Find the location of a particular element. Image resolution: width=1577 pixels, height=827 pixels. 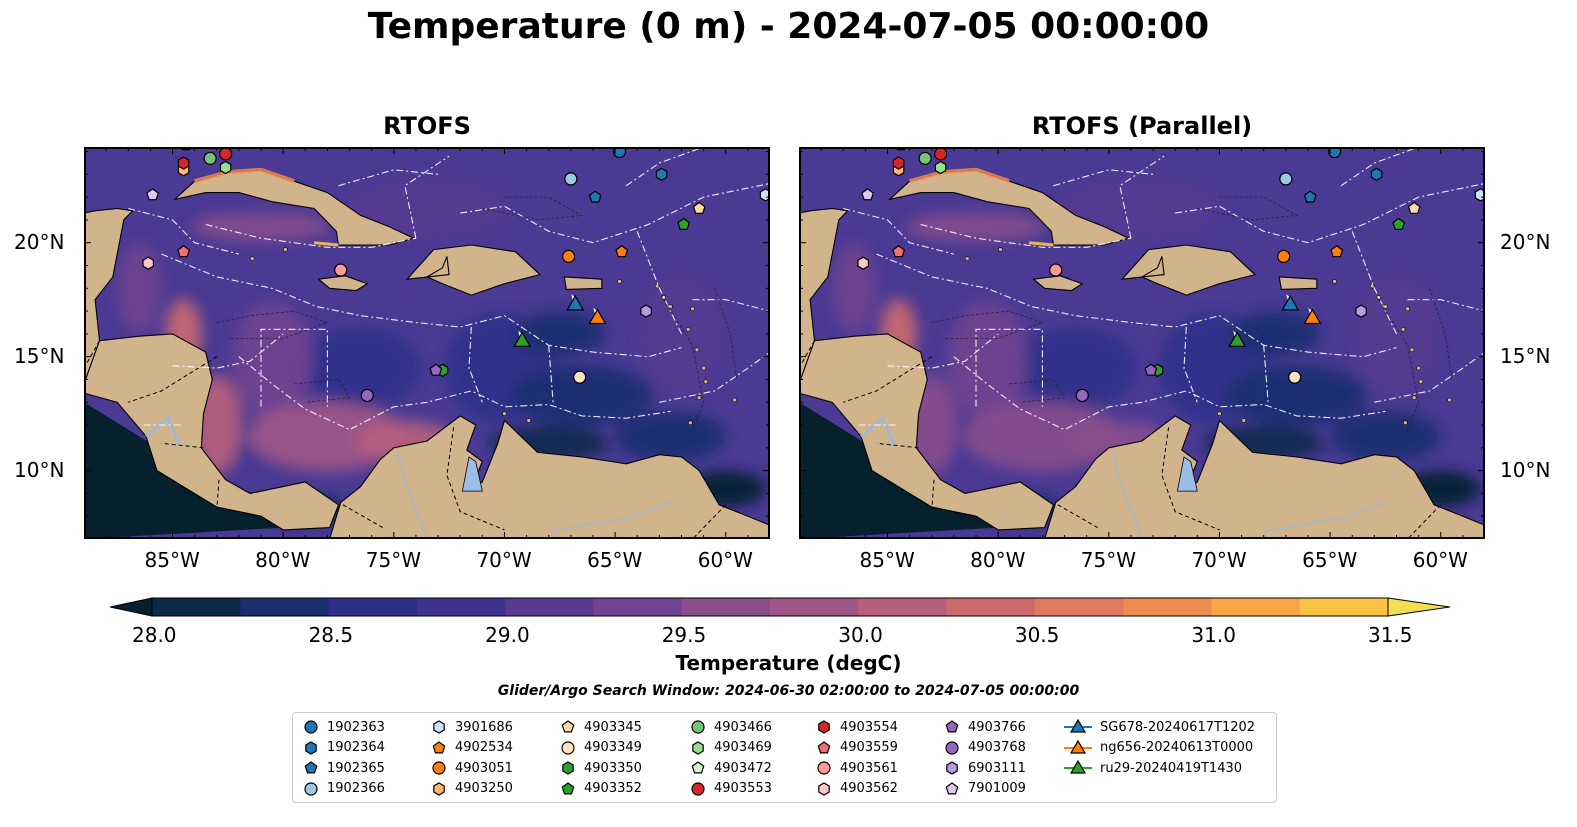

legend-label: 4903345 is located at coordinates (613, 727).